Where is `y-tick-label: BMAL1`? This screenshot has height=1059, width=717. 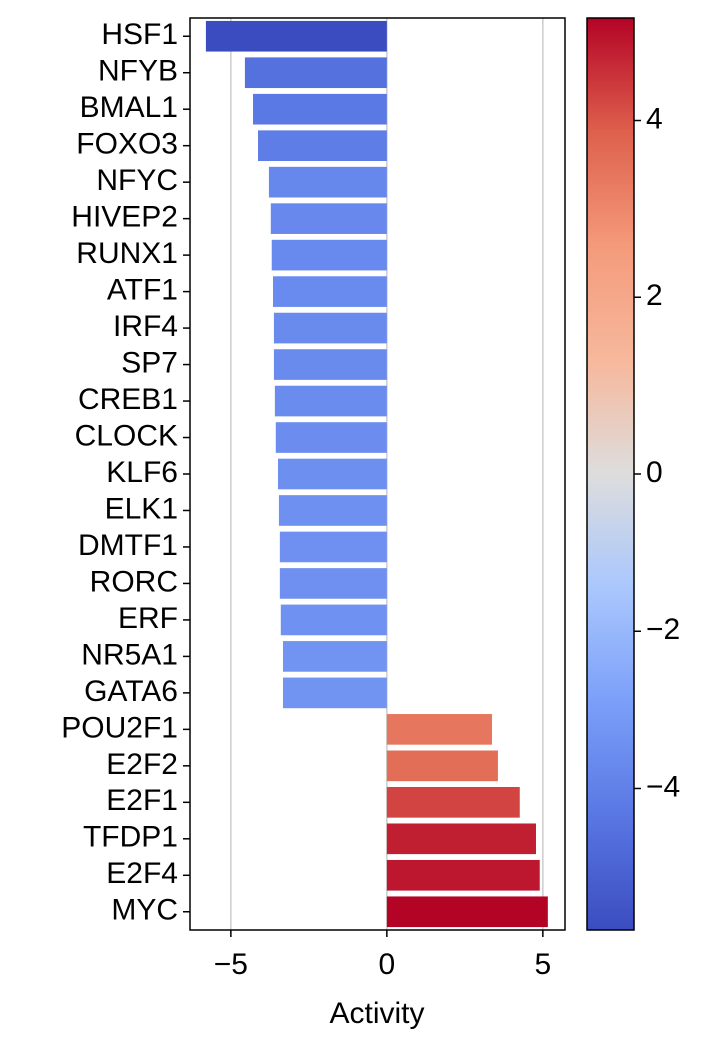
y-tick-label: BMAL1 is located at coordinates (129, 107).